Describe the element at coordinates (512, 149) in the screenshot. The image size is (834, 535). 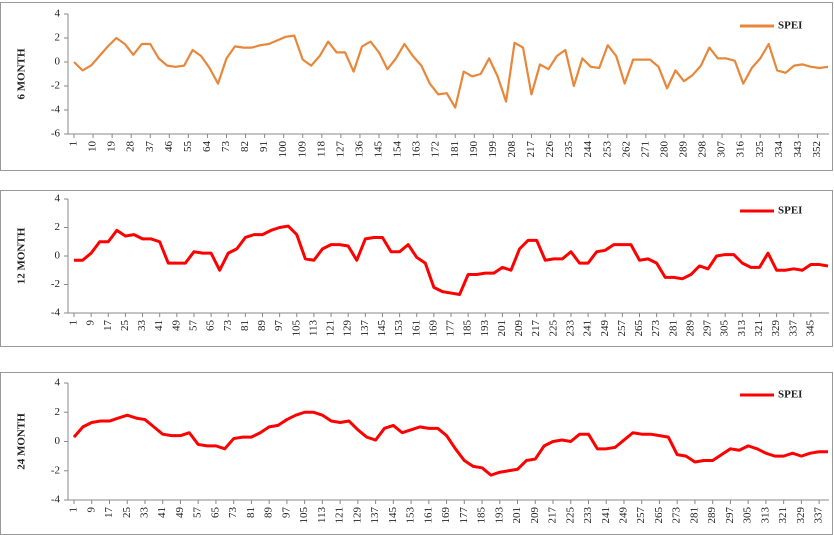
I see `x-tick-label: 208` at that location.